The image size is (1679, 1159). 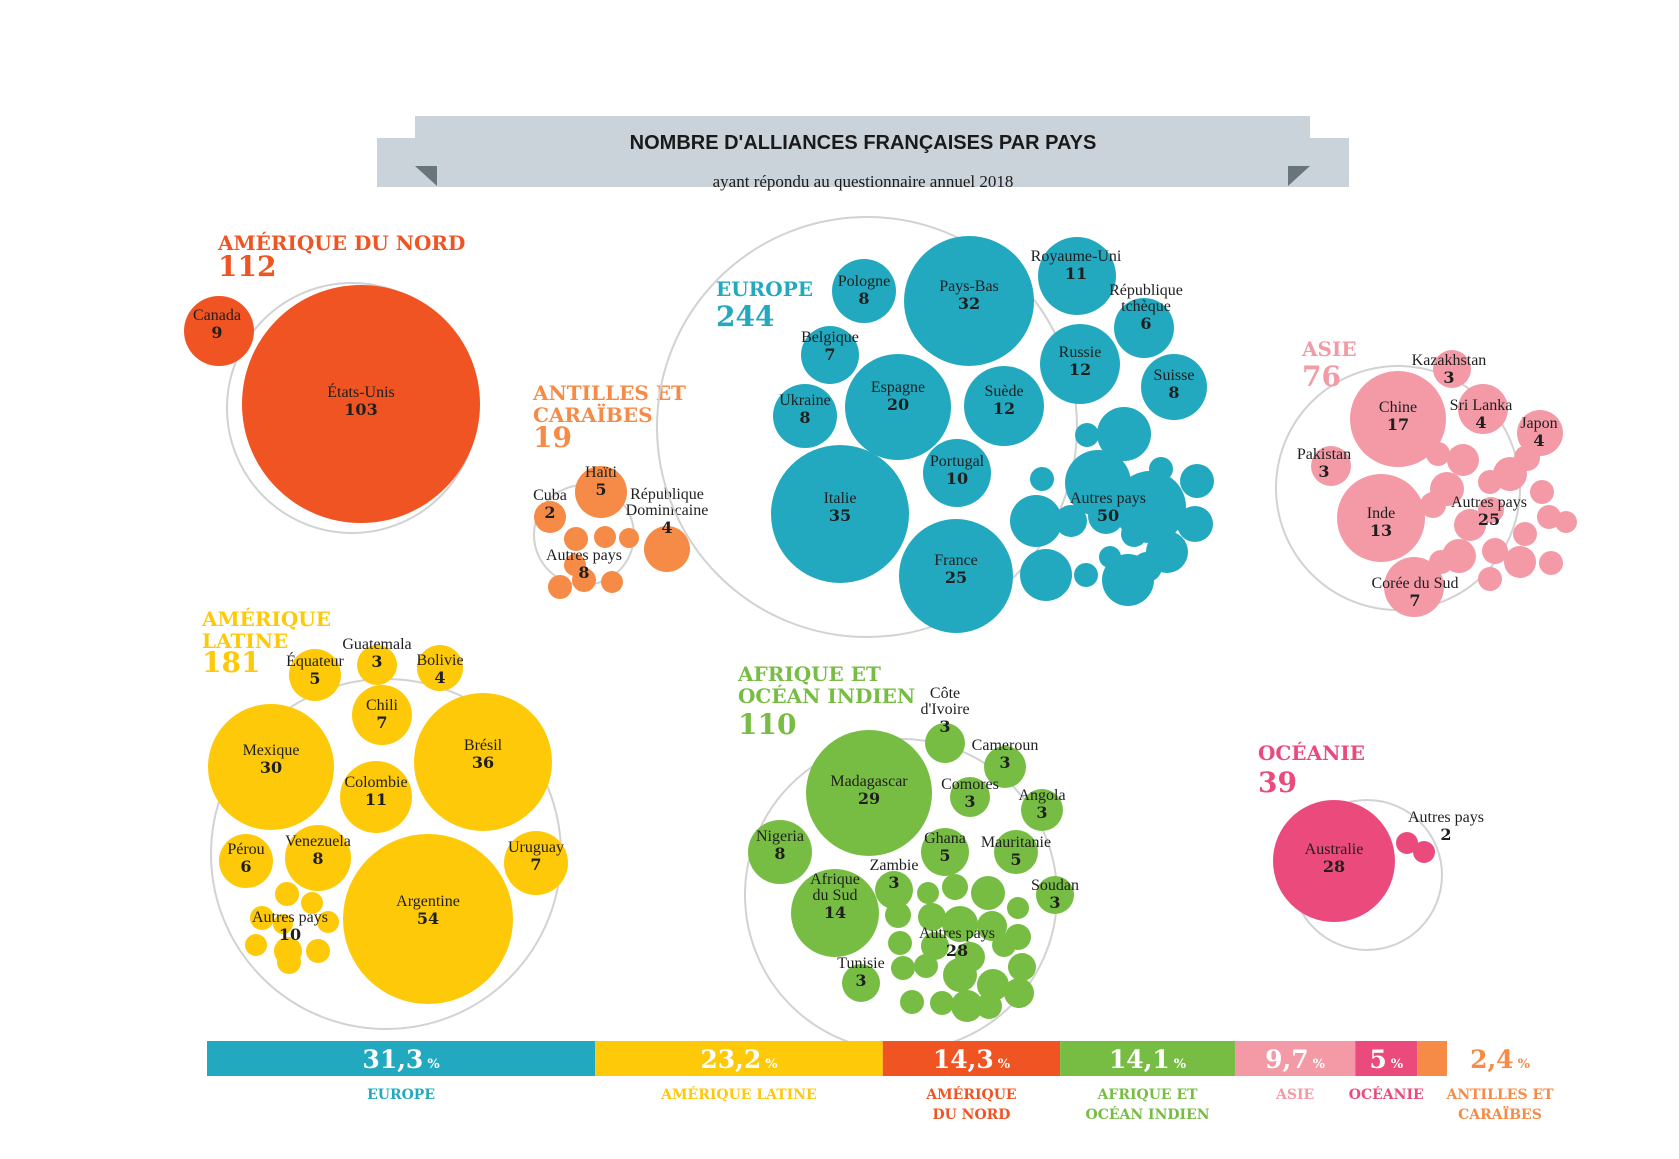 What do you see at coordinates (601, 492) in the screenshot?
I see `bubble-haiti` at bounding box center [601, 492].